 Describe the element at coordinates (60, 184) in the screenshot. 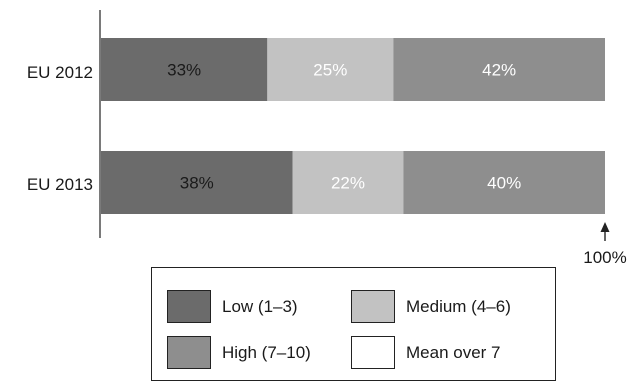

I see `category-label-eu-2013: EU 2013` at that location.